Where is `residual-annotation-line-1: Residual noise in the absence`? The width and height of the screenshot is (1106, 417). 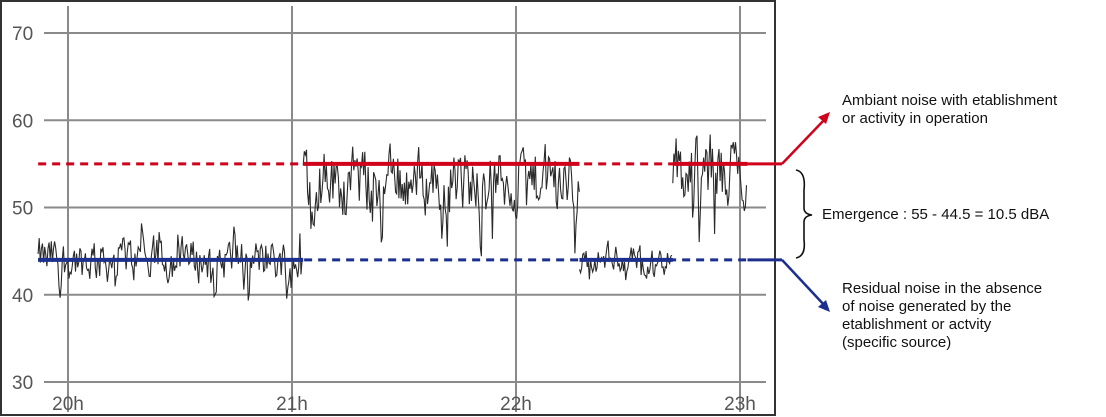
residual-annotation-line-1: Residual noise in the absence is located at coordinates (942, 288).